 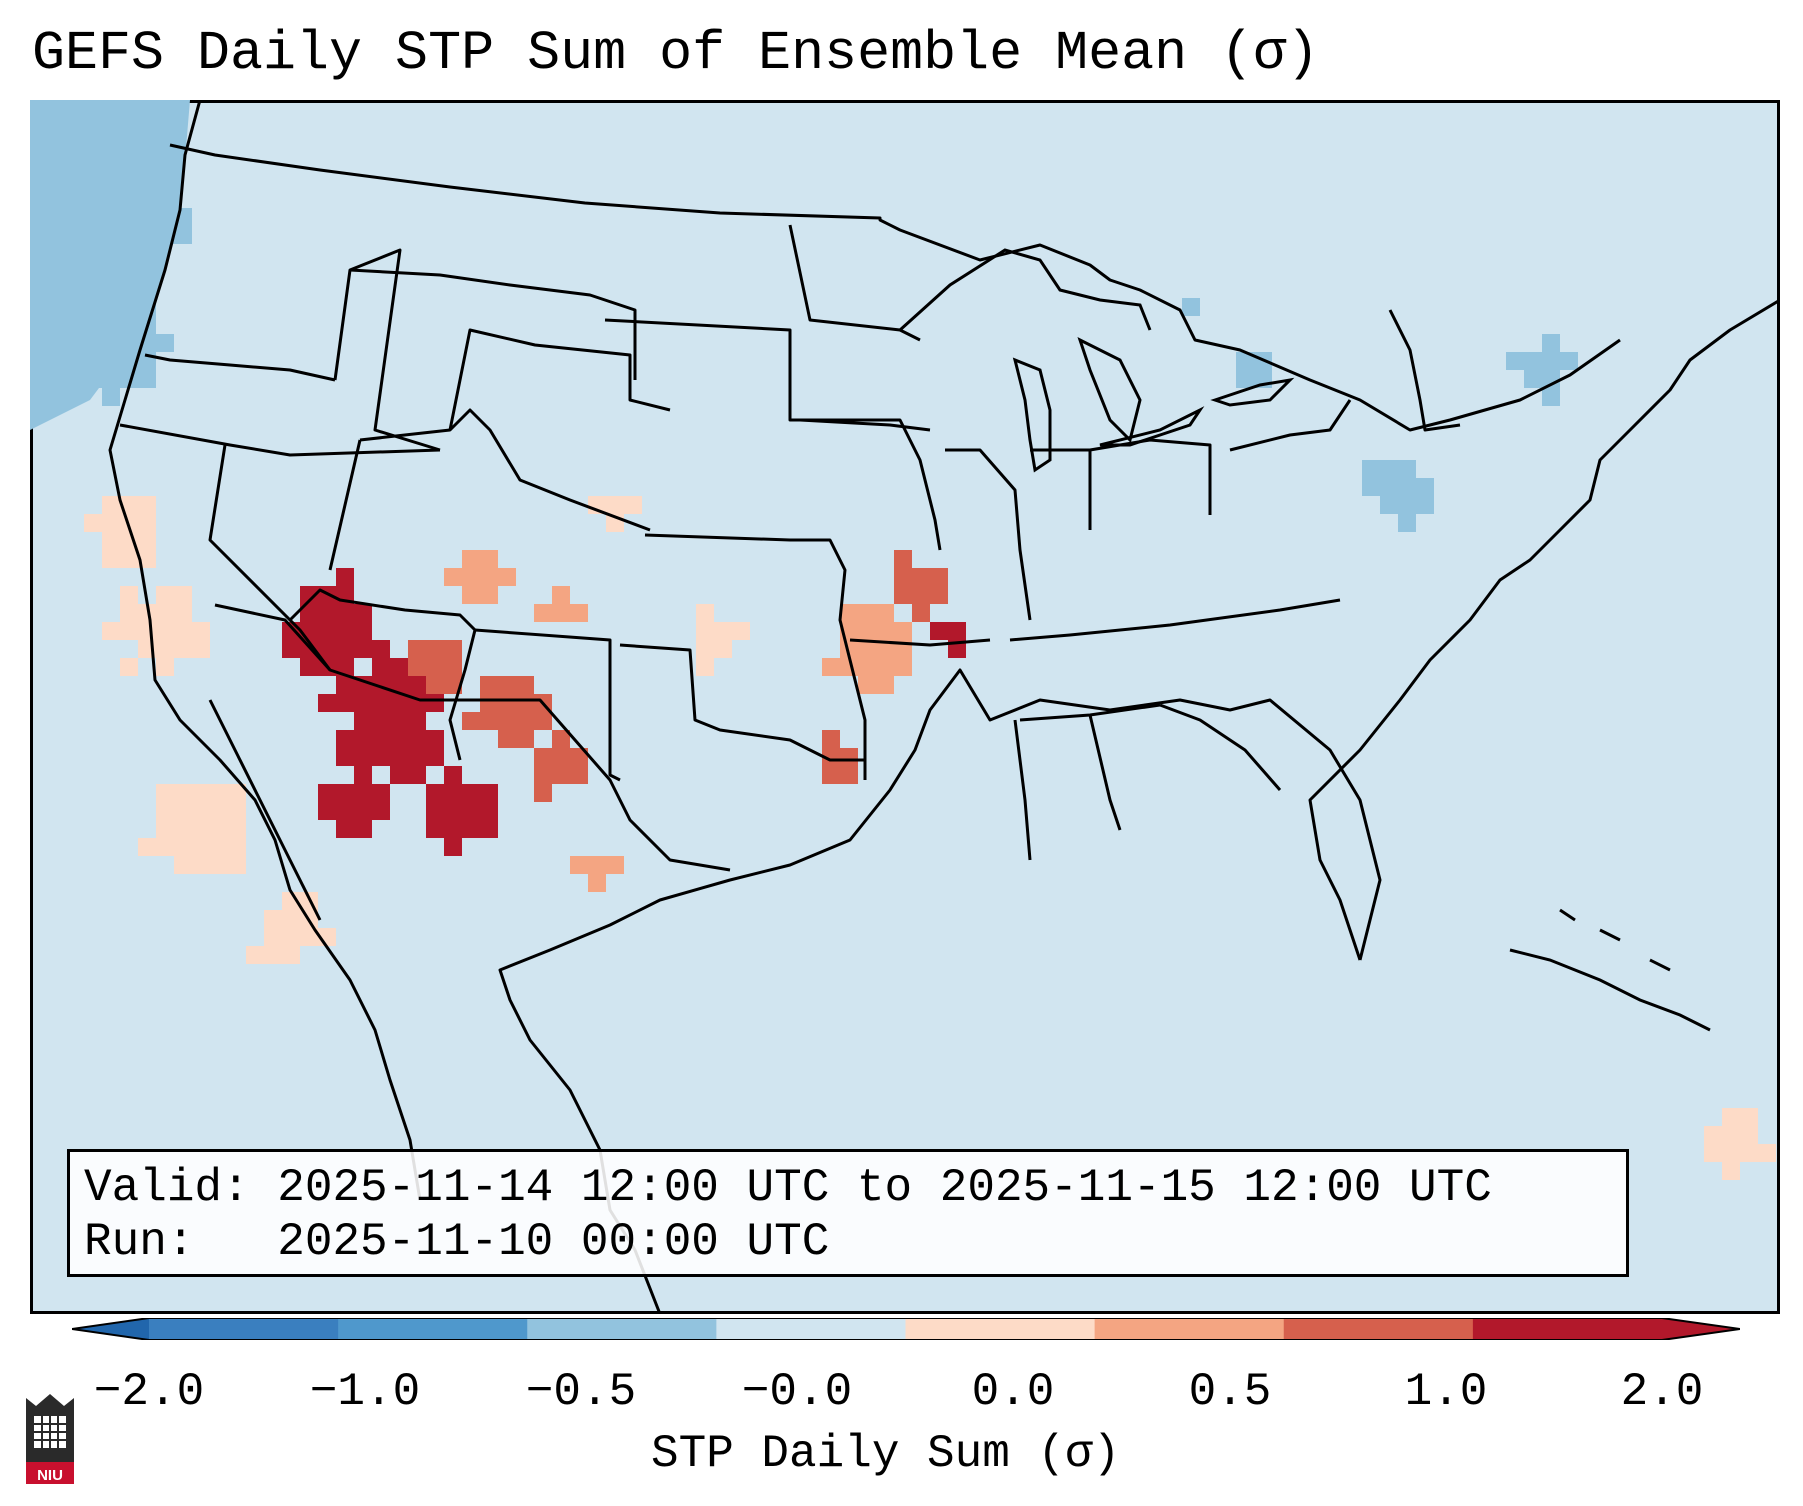 I want to click on logo-text: NIU, so click(x=50, y=1475).